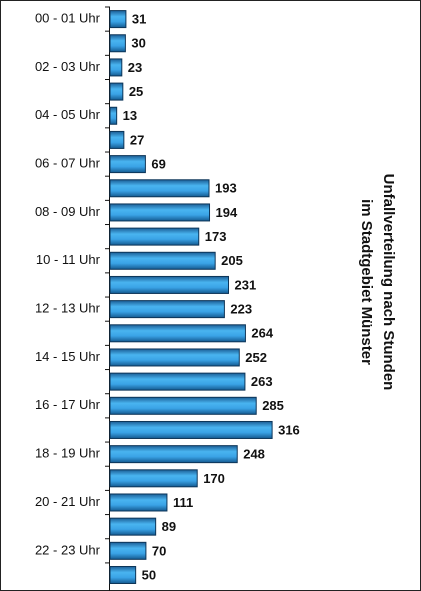  I want to click on chart-subtitle: im Stadtgebiet Münster, so click(366, 282).